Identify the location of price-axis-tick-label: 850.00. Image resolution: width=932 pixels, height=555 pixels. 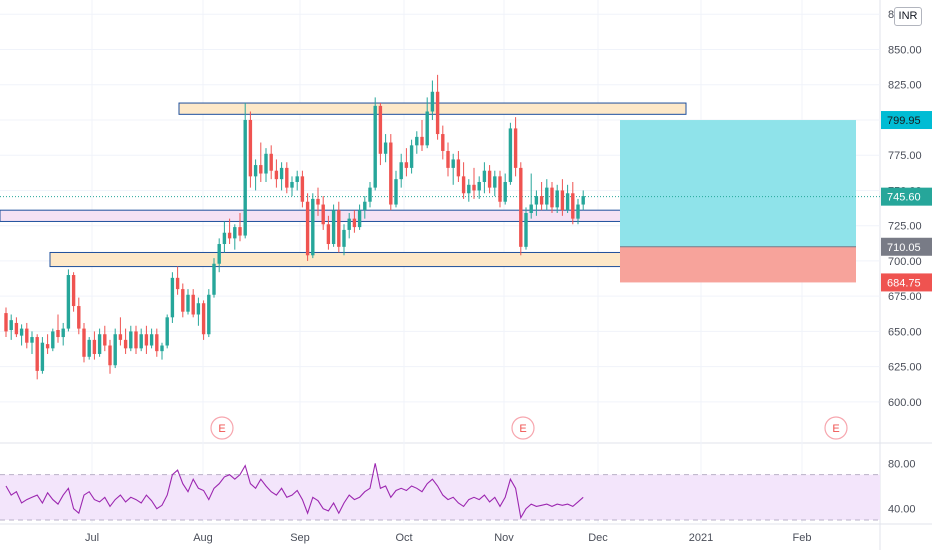
(905, 50).